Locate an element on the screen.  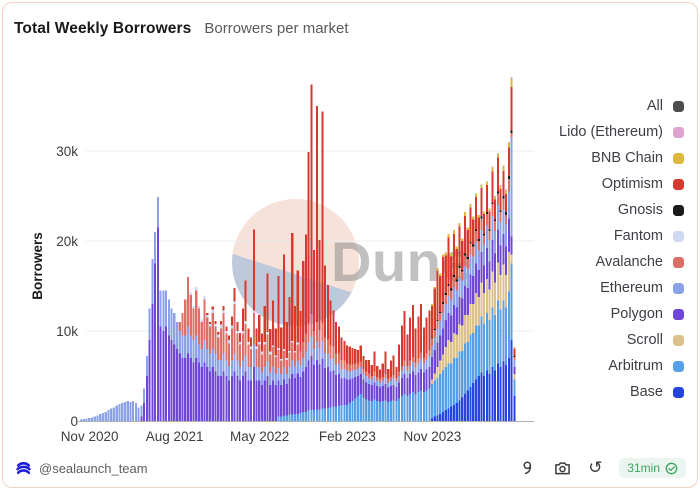
legend-item-polygon: Polygon is located at coordinates (621, 314).